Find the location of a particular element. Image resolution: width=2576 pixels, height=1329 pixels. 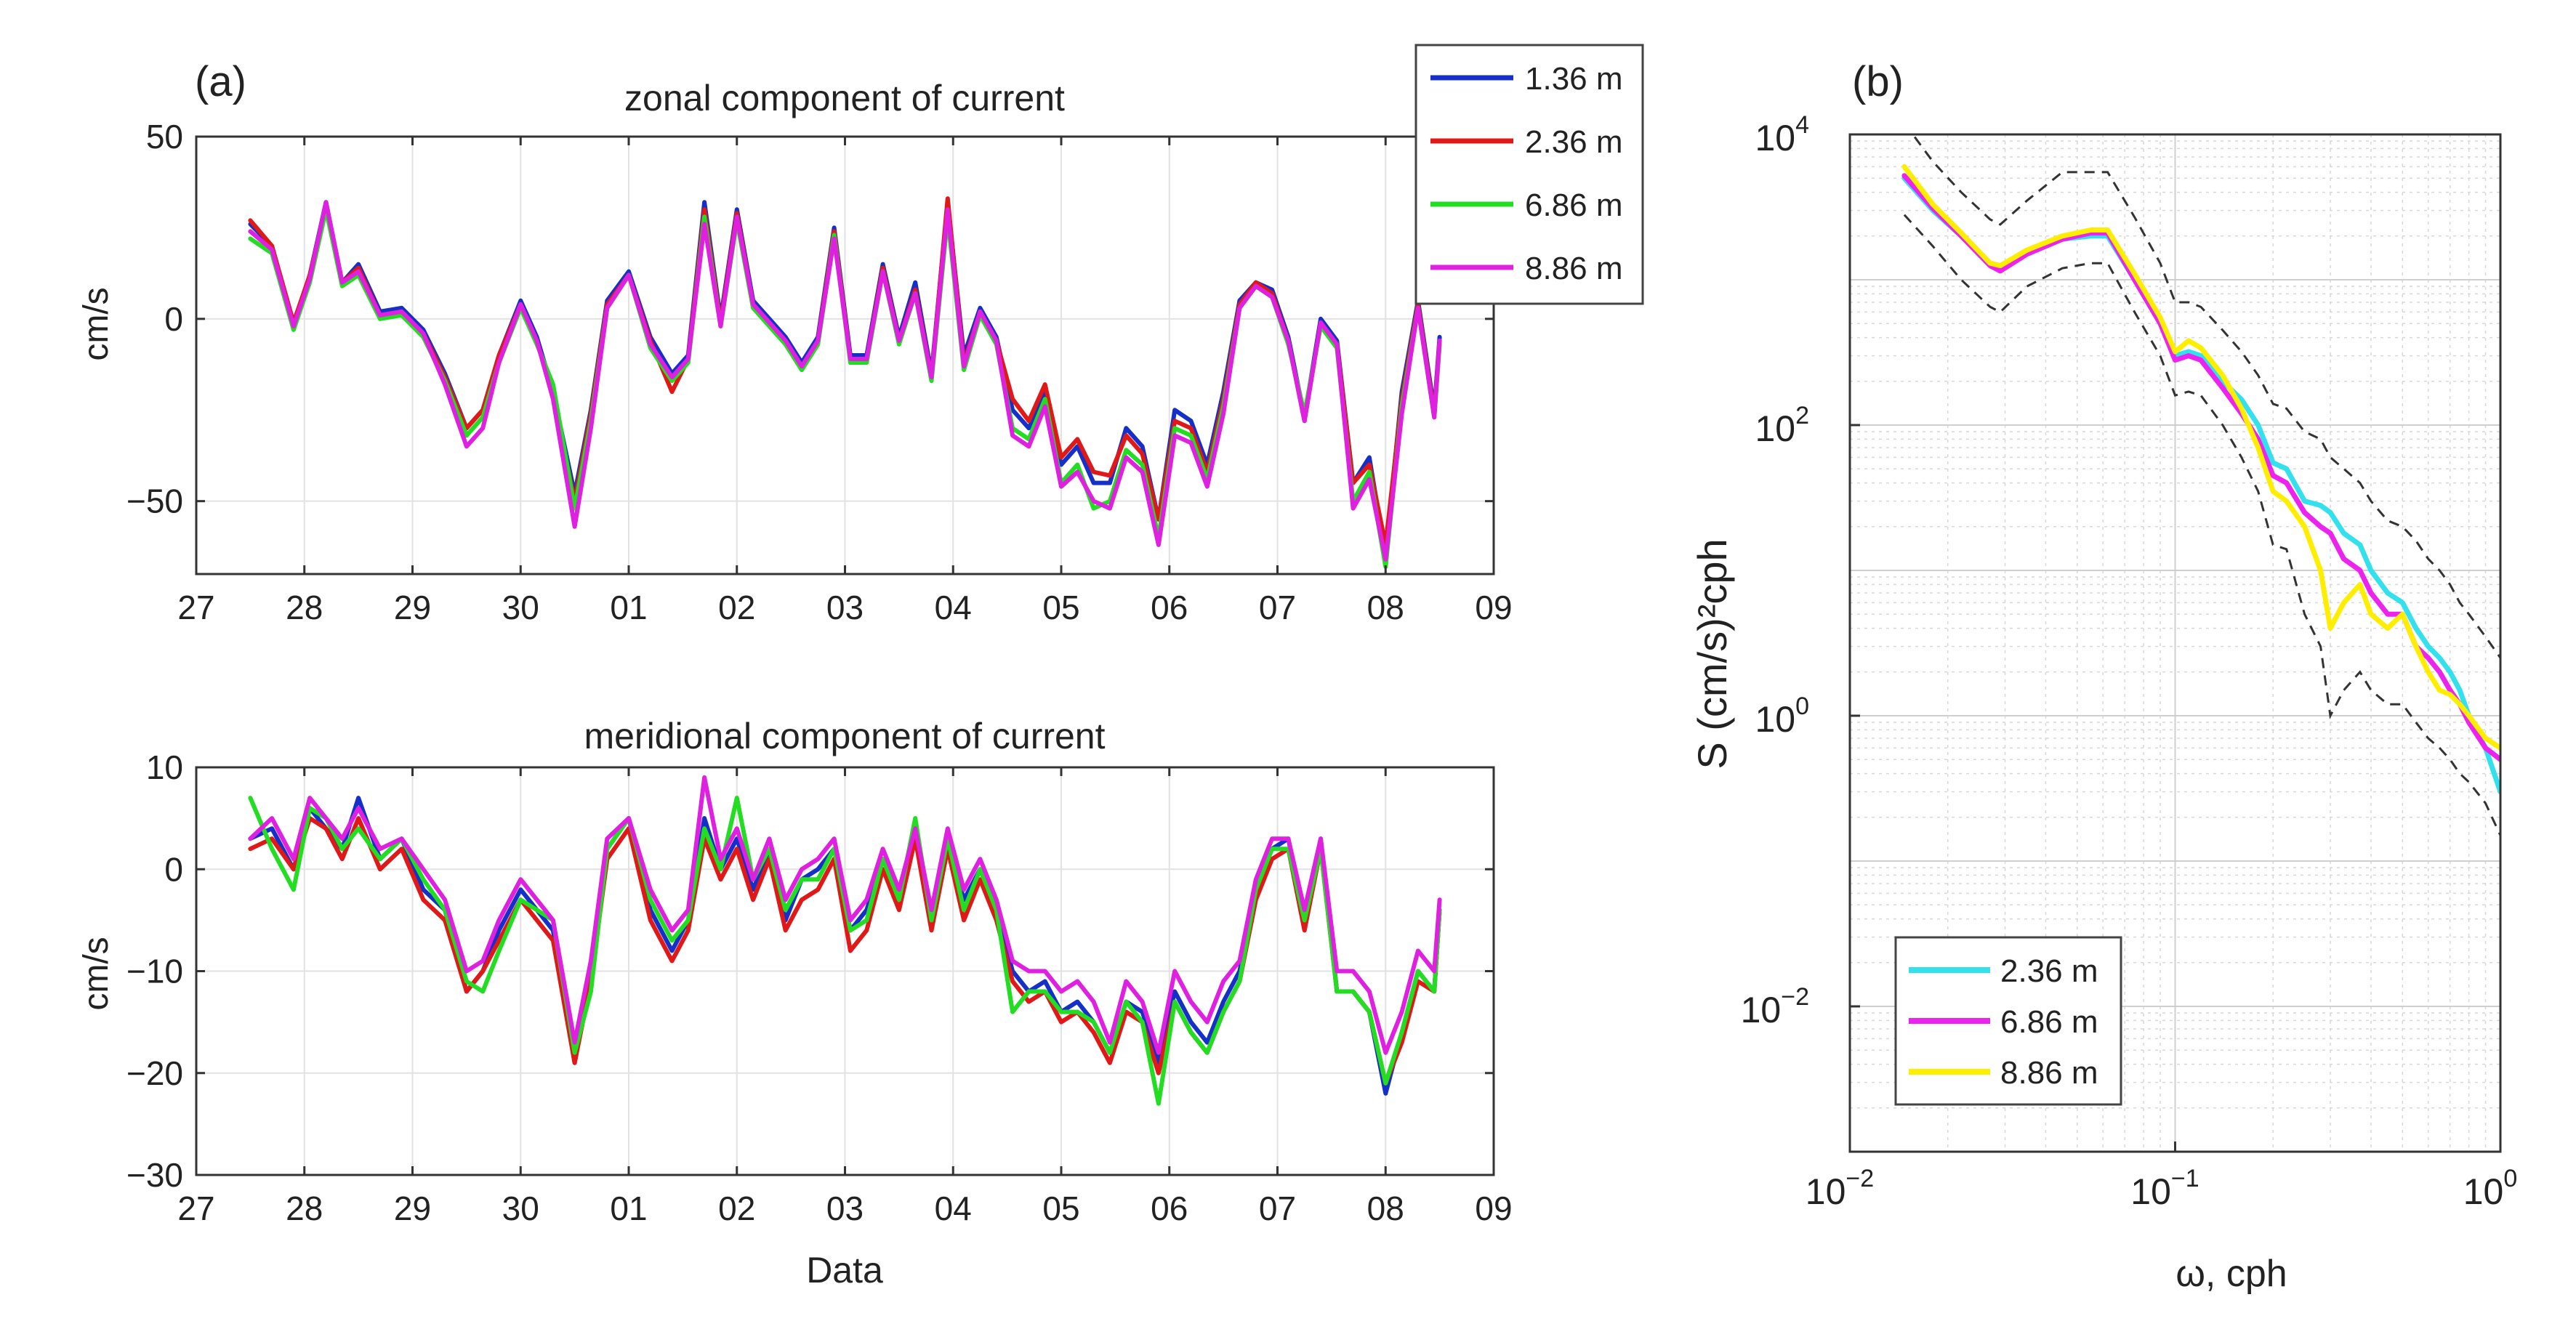

legend-b-label: 8.86 m is located at coordinates (2049, 1073).